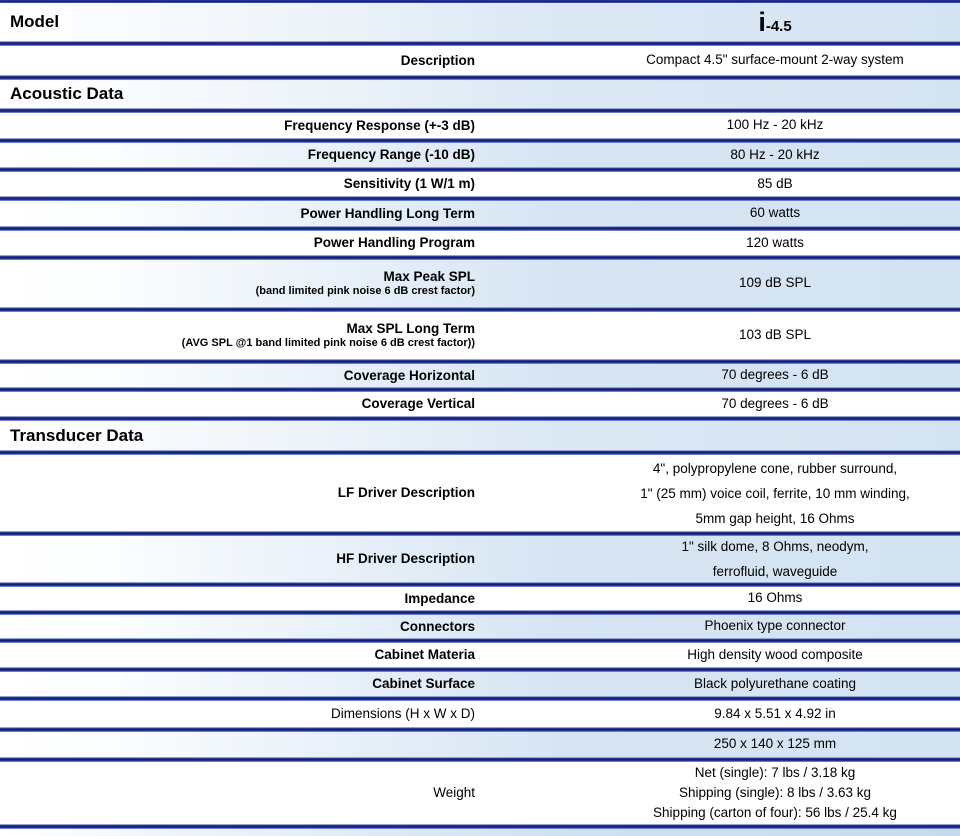  I want to click on row-label: HF Driver Description, so click(405, 558).